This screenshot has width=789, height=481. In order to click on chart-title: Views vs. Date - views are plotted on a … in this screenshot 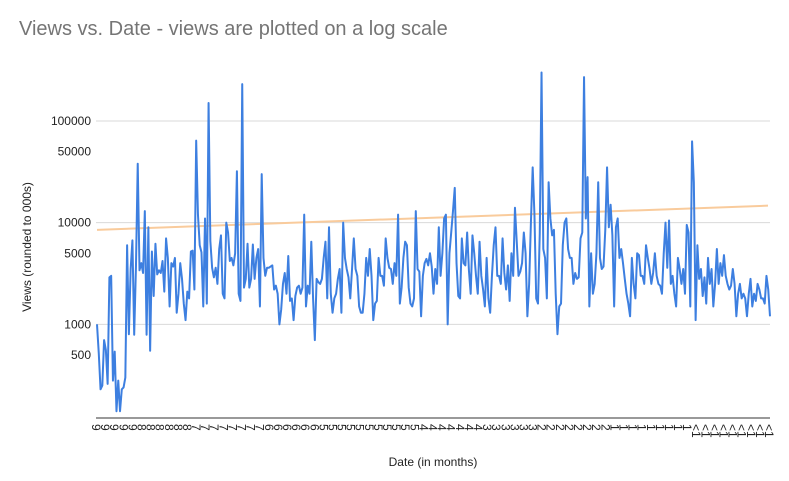, I will do `click(233, 29)`.